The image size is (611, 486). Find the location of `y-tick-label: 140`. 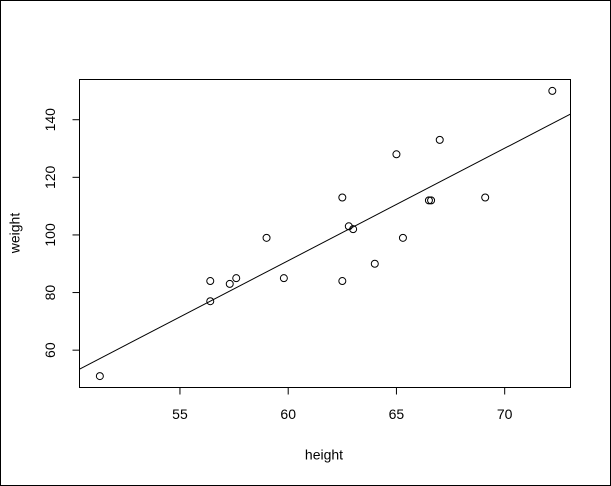

y-tick-label: 140 is located at coordinates (50, 120).